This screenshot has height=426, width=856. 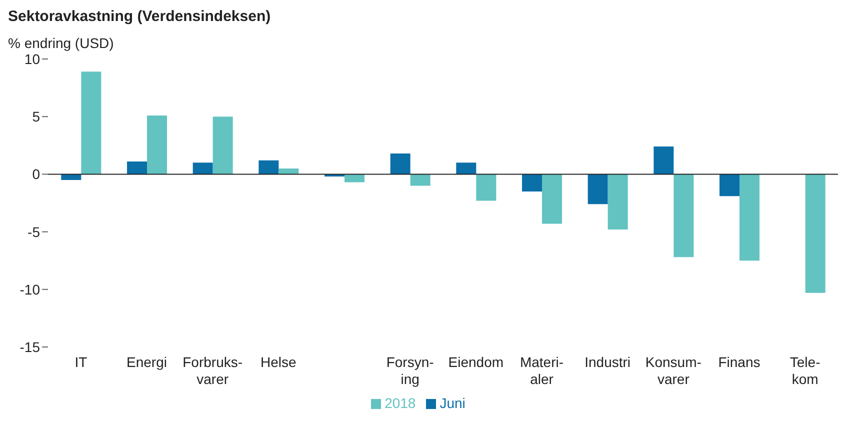 I want to click on legend-label: Juni, so click(x=453, y=403).